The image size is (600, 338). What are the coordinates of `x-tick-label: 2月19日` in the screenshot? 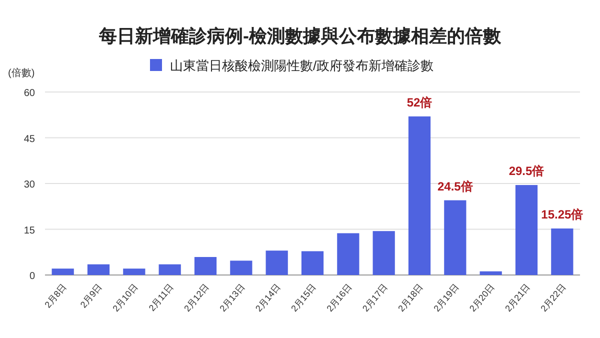 It's located at (446, 298).